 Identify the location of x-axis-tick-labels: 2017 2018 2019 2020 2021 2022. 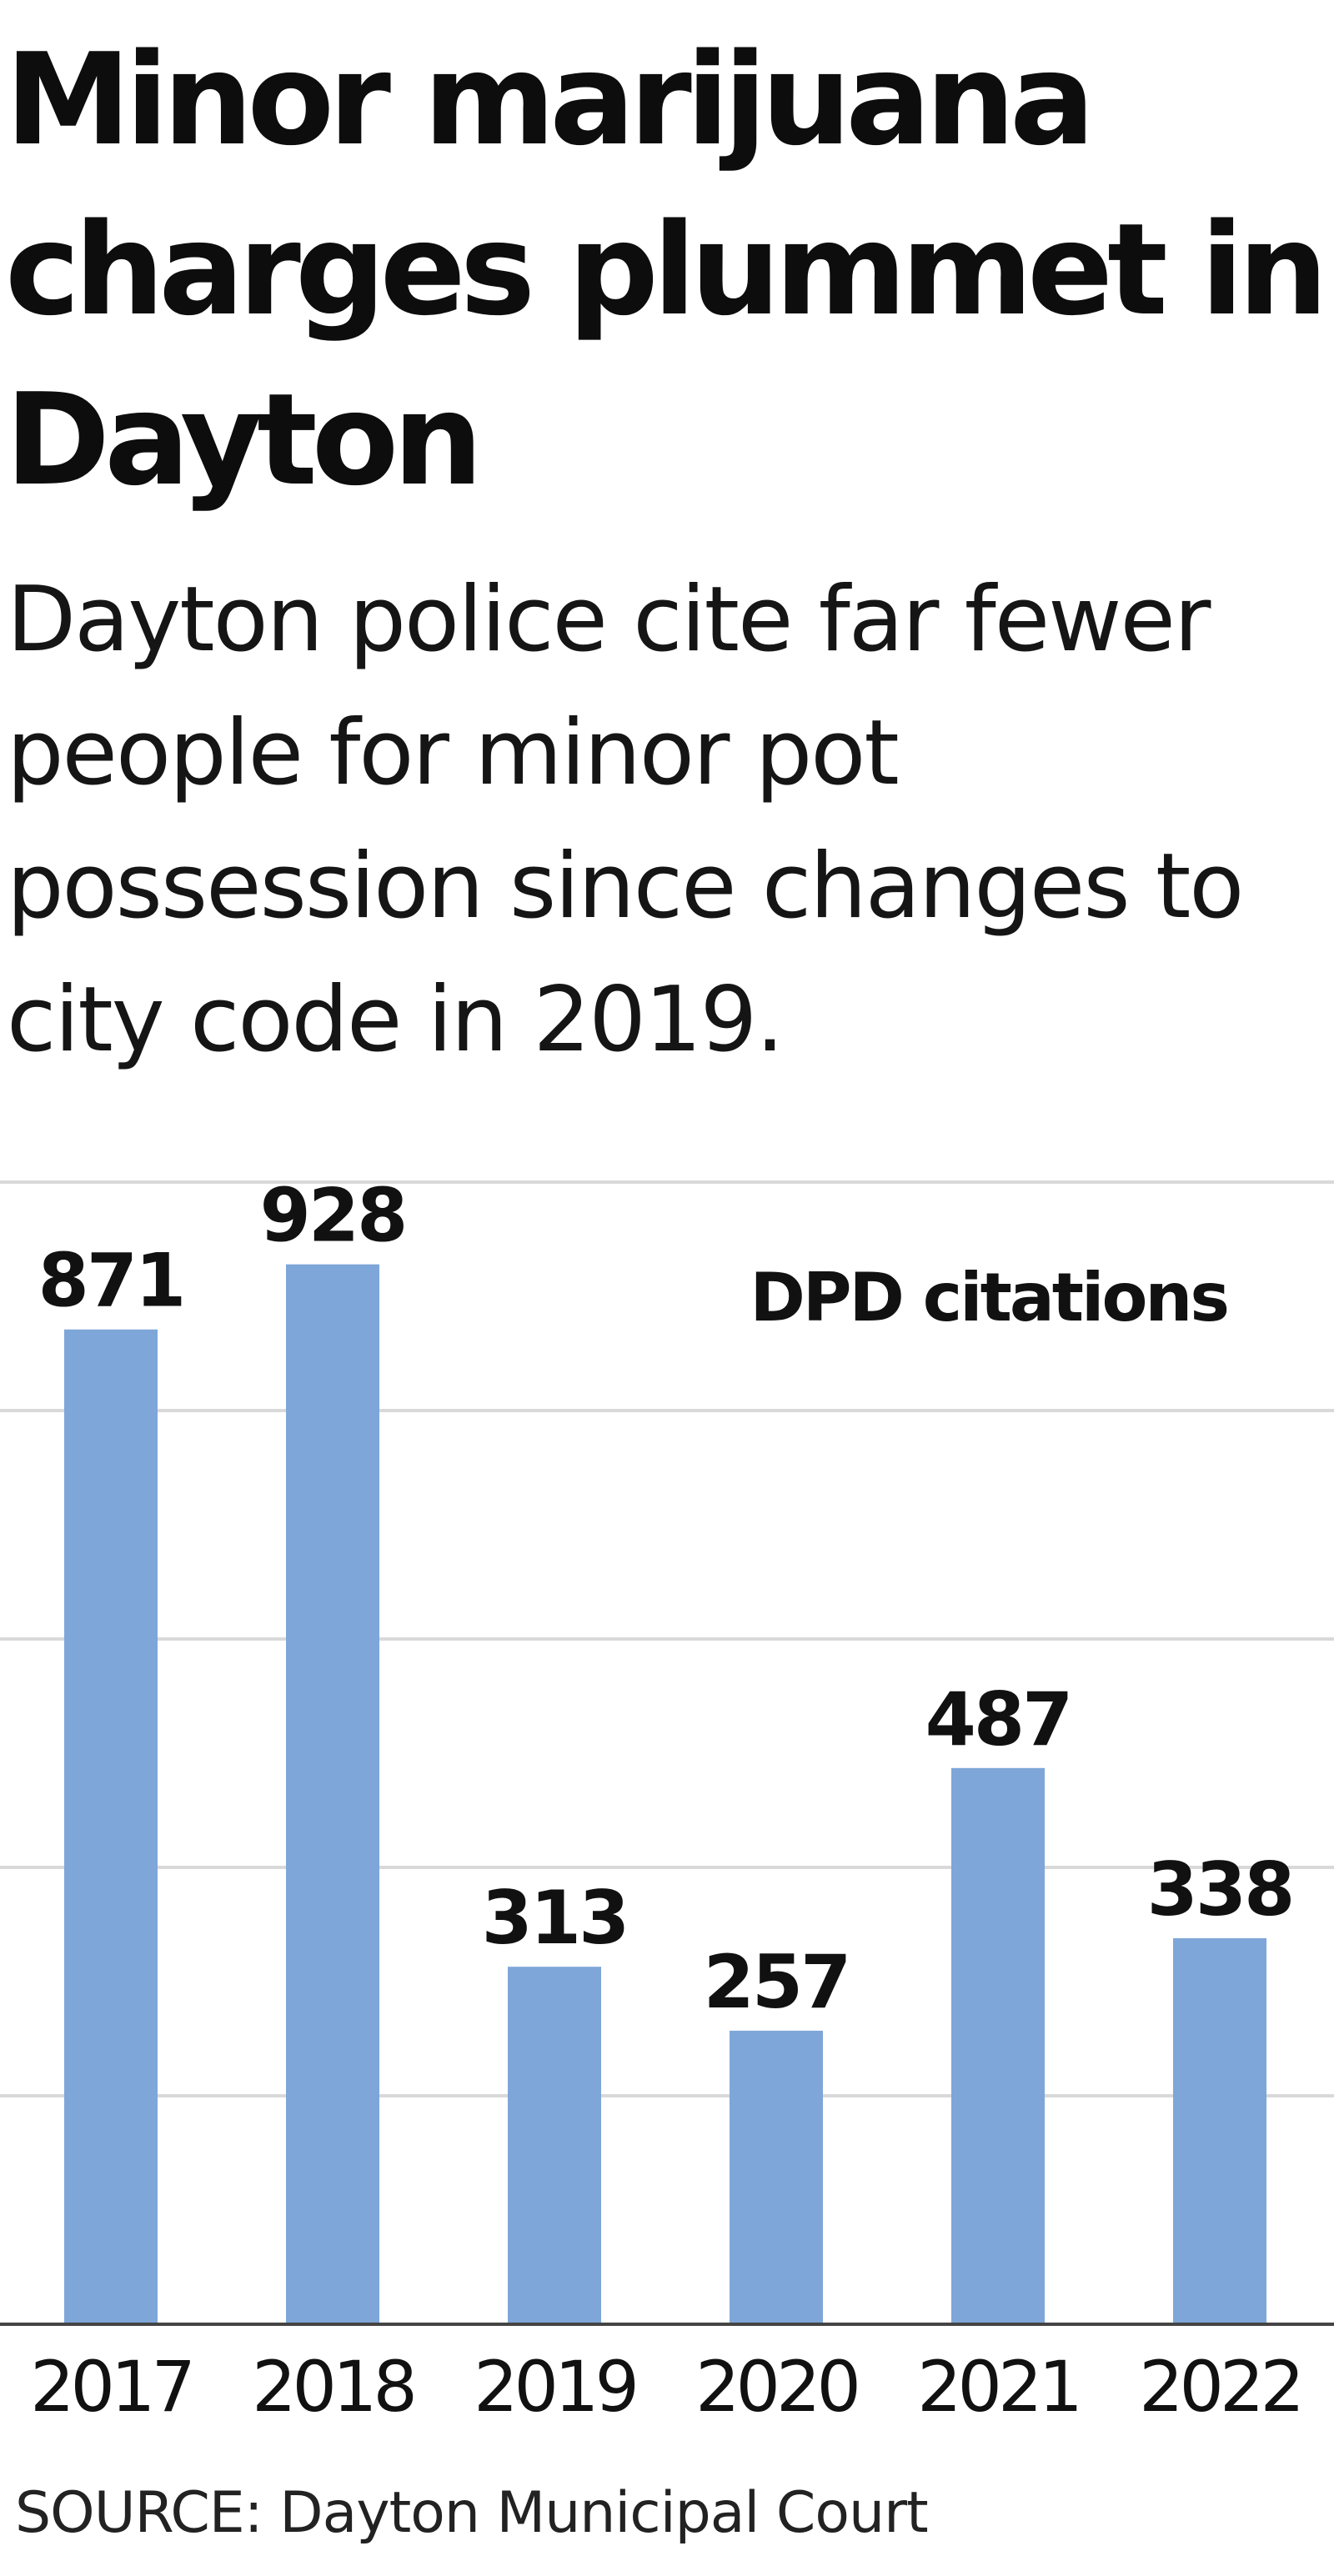
(667, 2387).